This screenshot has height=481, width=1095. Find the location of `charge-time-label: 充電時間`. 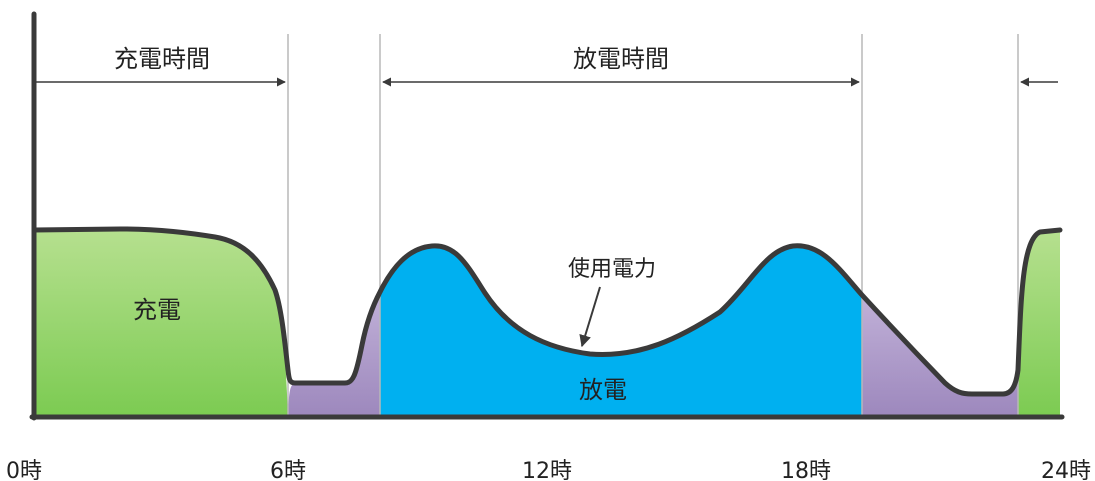

charge-time-label: 充電時間 is located at coordinates (162, 59).